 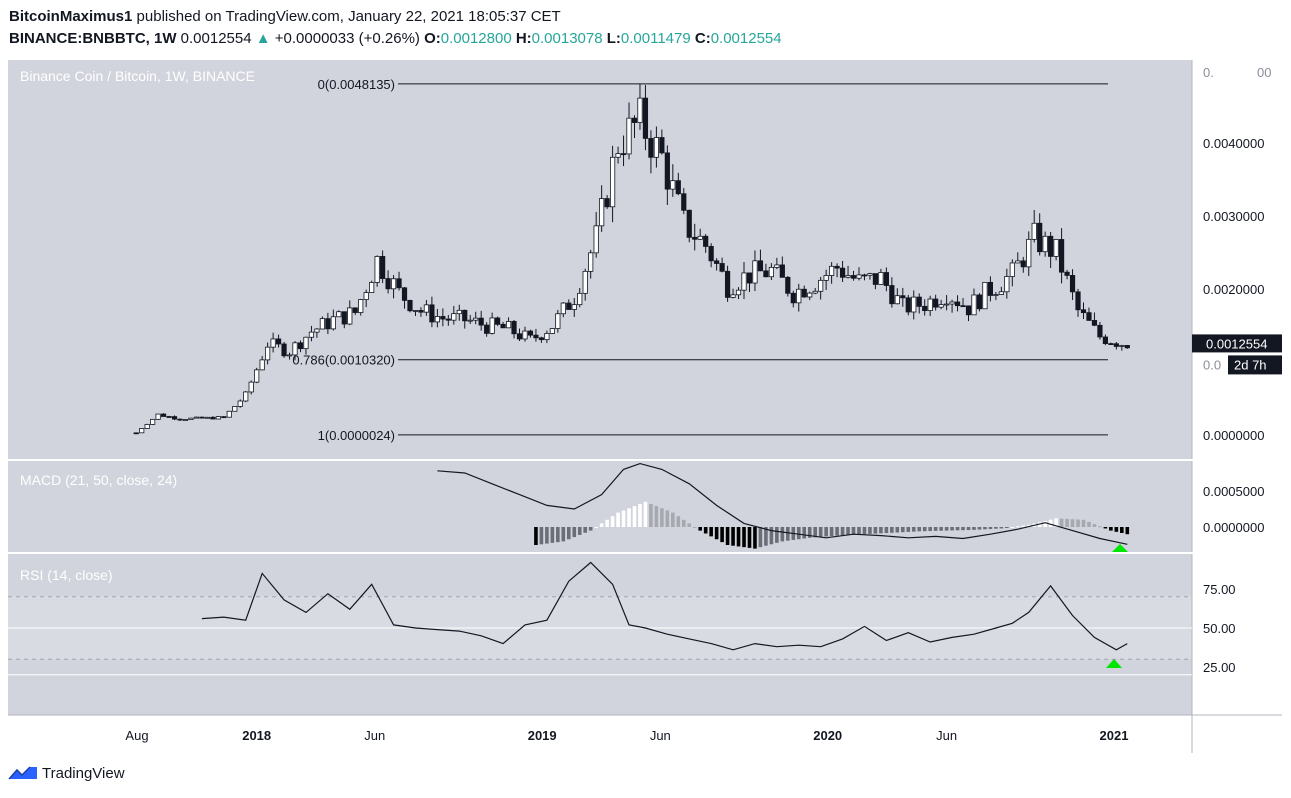 What do you see at coordinates (1233, 491) in the screenshot?
I see `macd-axis-tick-label: 0.0005000` at bounding box center [1233, 491].